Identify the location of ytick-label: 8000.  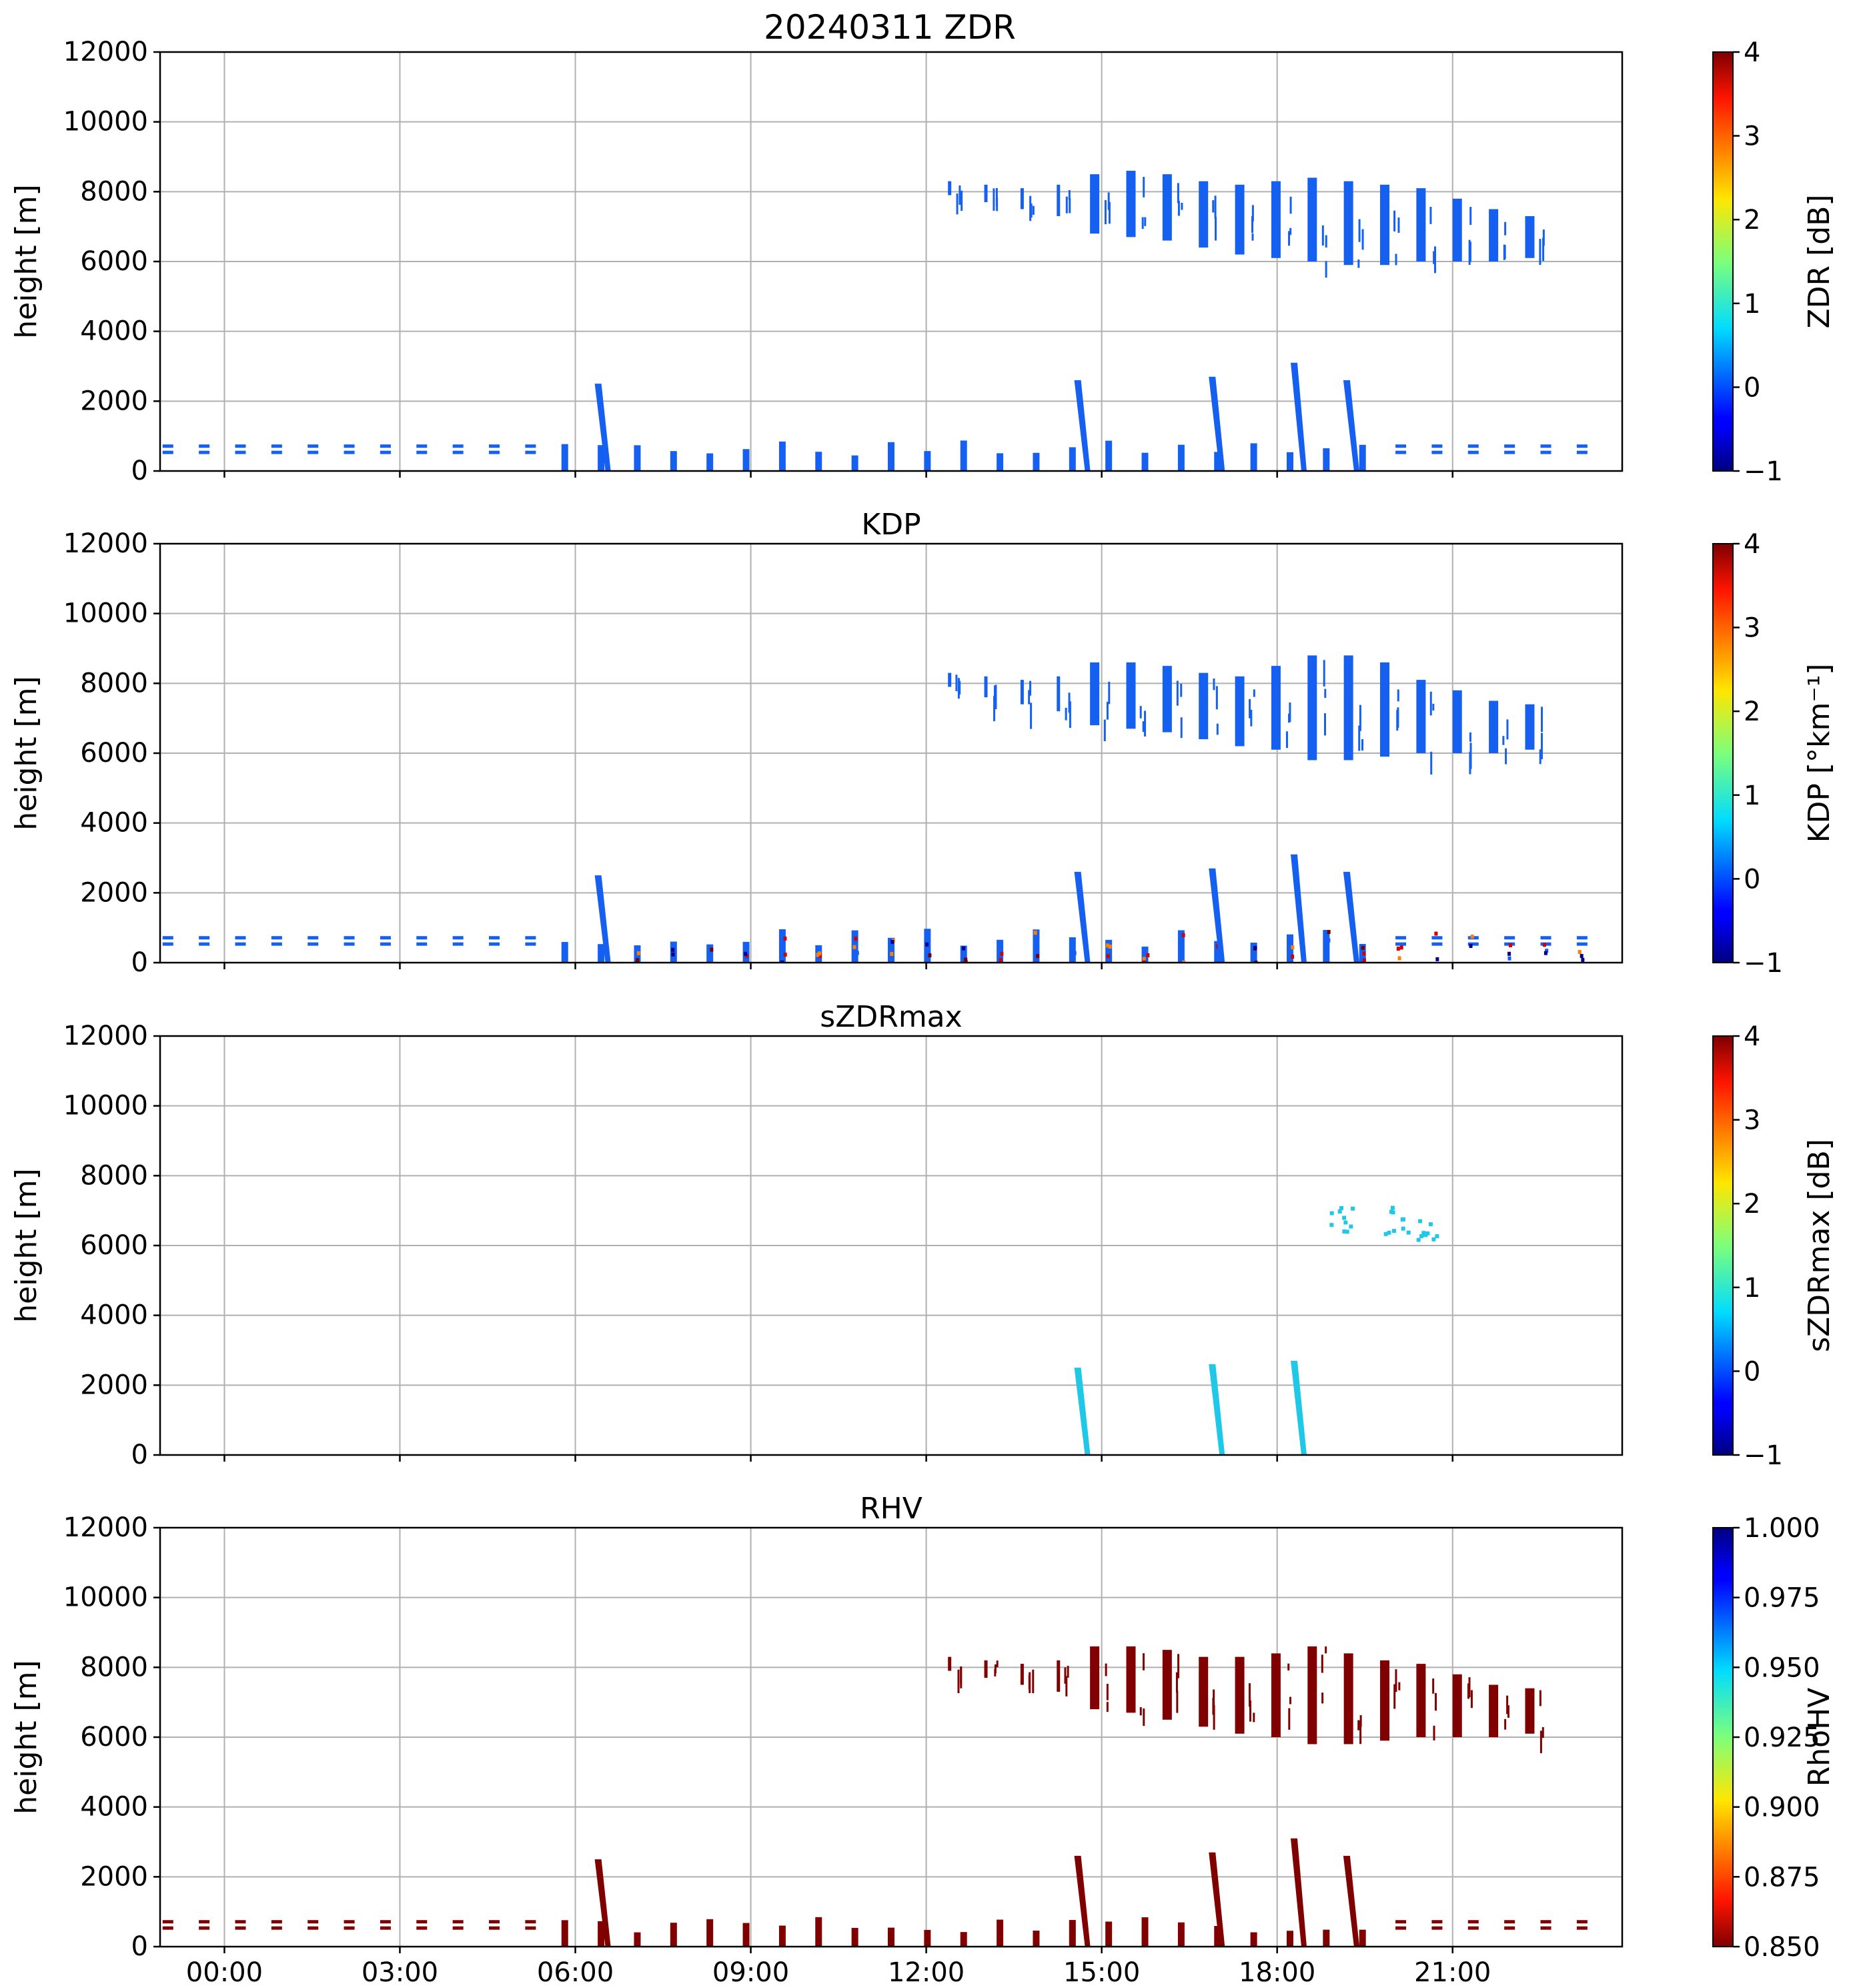
(114, 191).